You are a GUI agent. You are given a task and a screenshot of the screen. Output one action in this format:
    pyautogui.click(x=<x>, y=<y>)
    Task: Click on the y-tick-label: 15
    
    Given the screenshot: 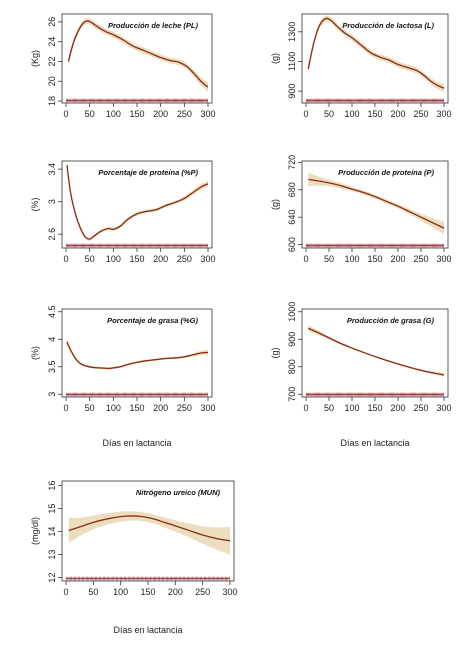 What is the action you would take?
    pyautogui.click(x=52, y=509)
    